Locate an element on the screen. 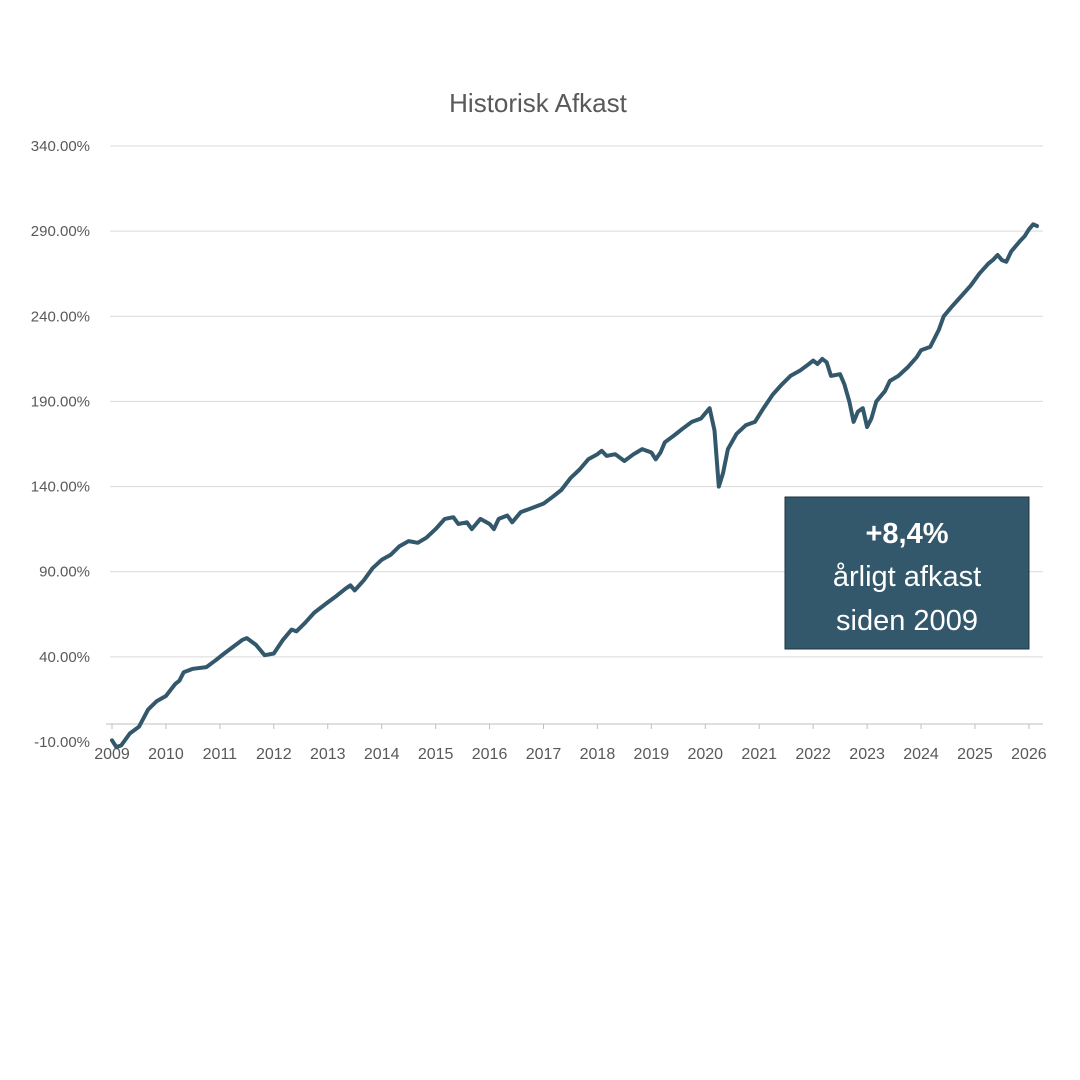 The width and height of the screenshot is (1080, 1080). x-tick-label: 2014 is located at coordinates (382, 754).